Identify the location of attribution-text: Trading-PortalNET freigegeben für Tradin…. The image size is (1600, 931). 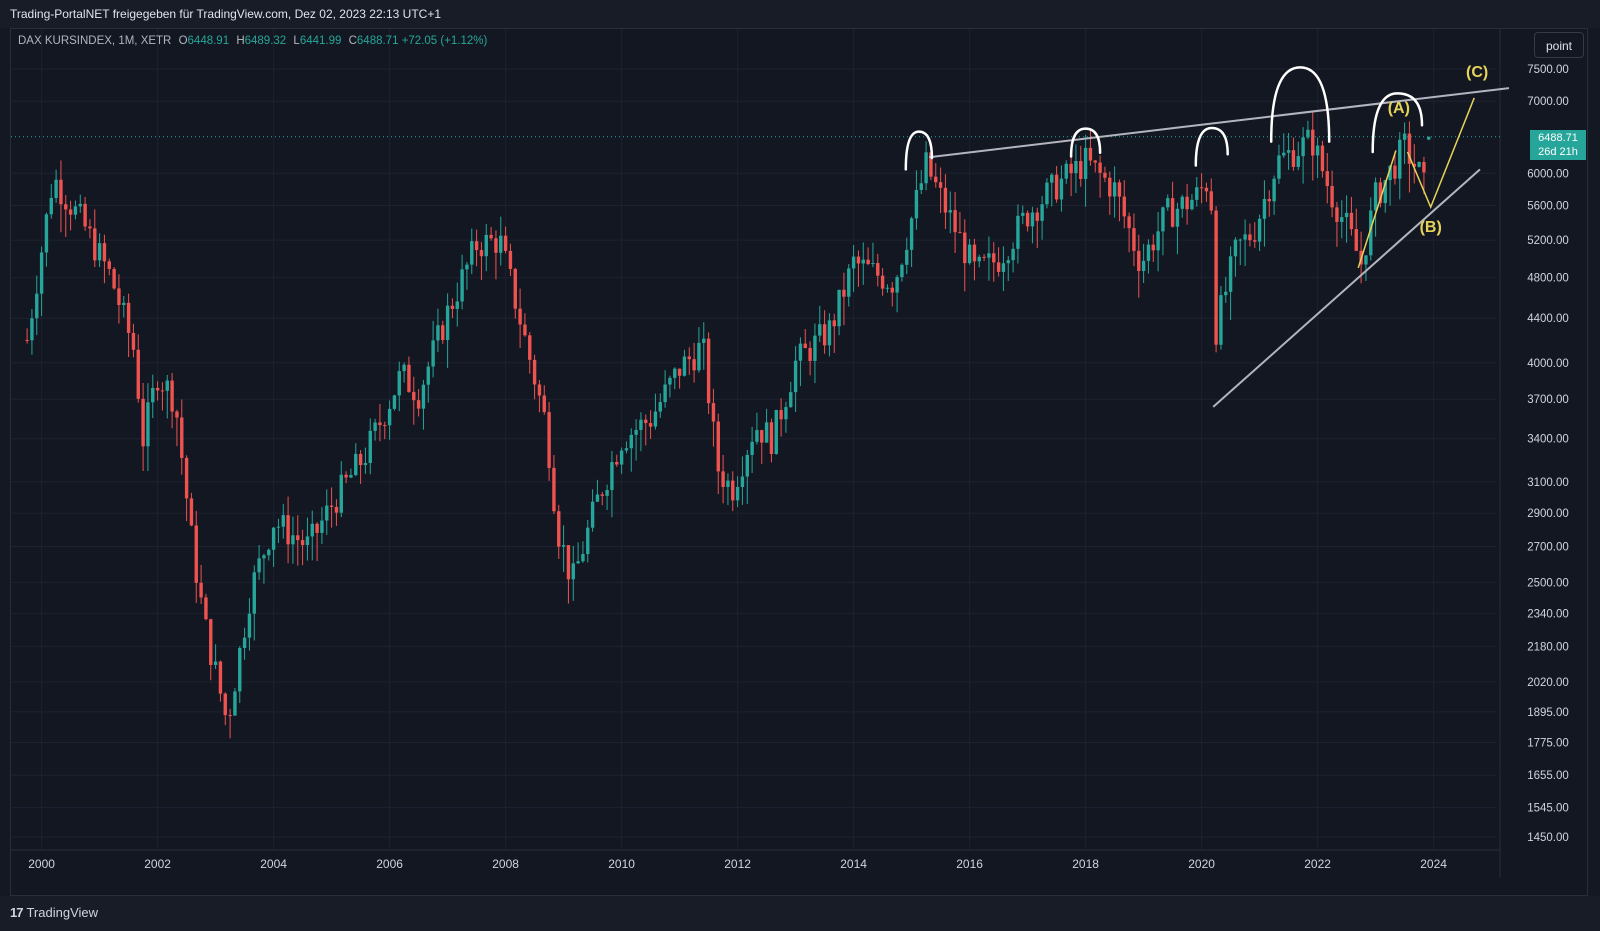
(226, 14).